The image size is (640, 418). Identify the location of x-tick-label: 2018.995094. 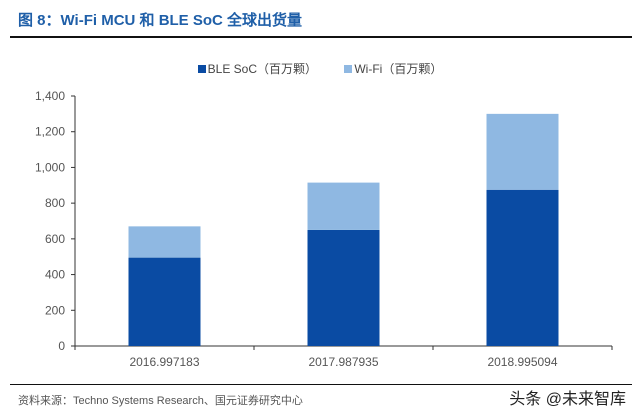
(522, 362).